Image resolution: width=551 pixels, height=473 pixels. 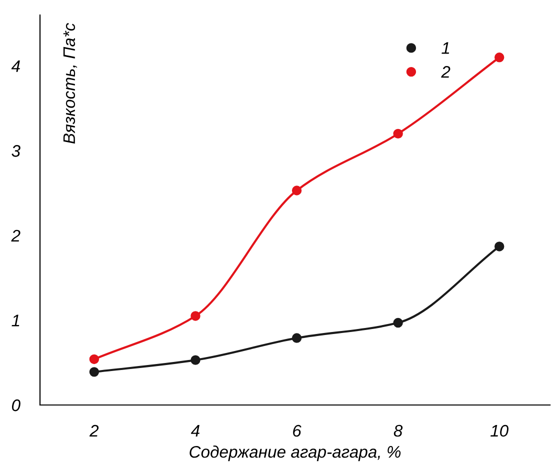 What do you see at coordinates (70, 83) in the screenshot?
I see `y-axis-title: Вязкость, Па*с` at bounding box center [70, 83].